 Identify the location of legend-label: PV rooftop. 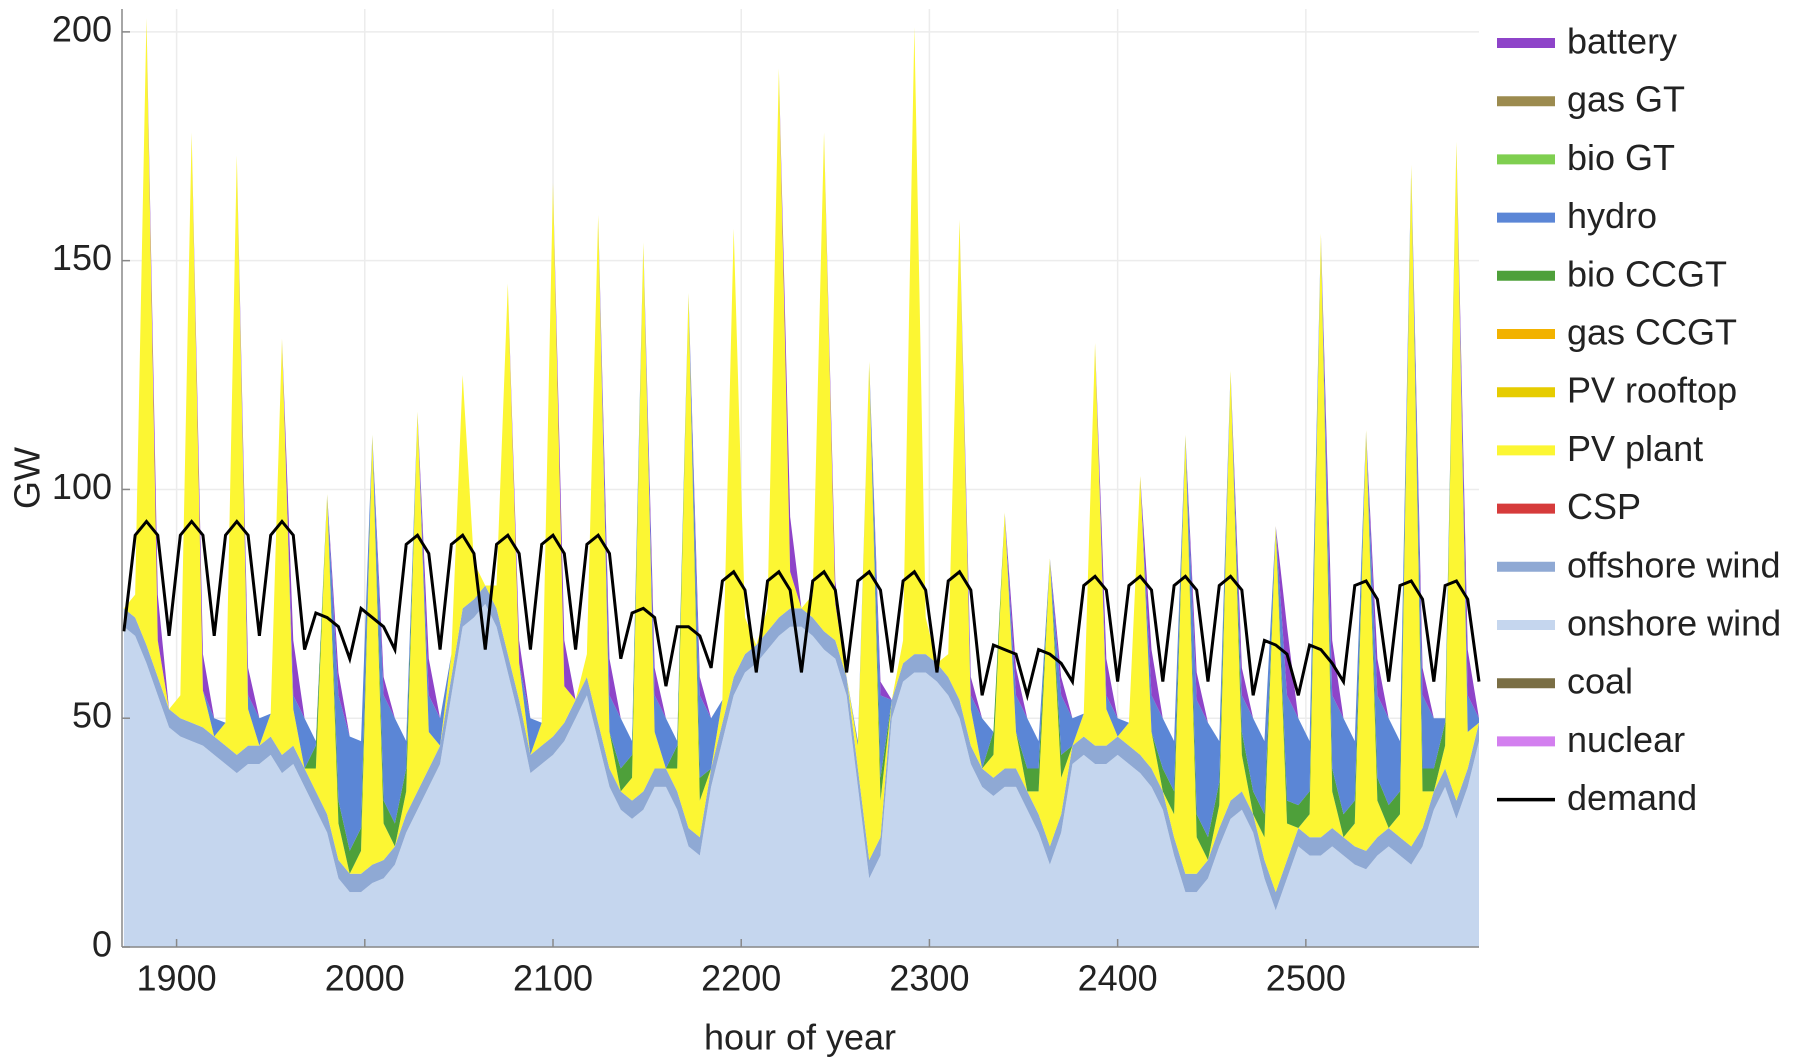
(1652, 390).